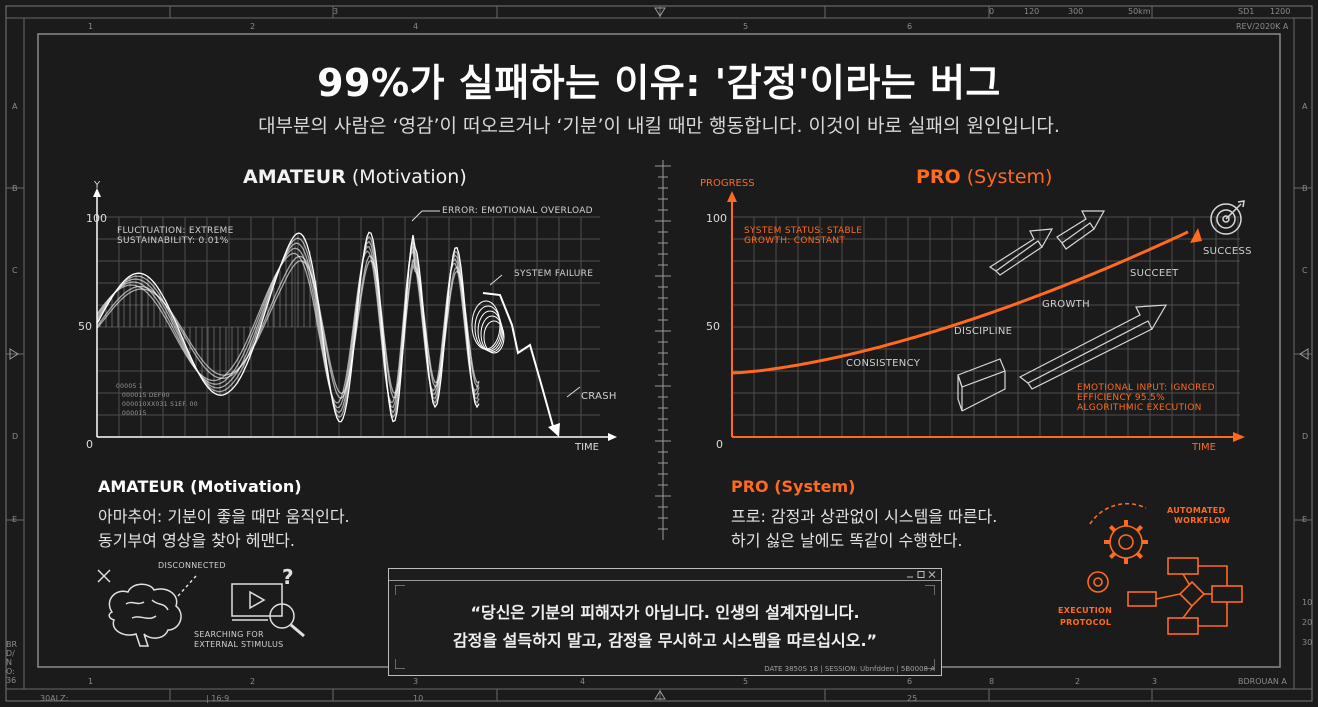 The height and width of the screenshot is (707, 1318). I want to click on ruler-label: 3, so click(336, 11).